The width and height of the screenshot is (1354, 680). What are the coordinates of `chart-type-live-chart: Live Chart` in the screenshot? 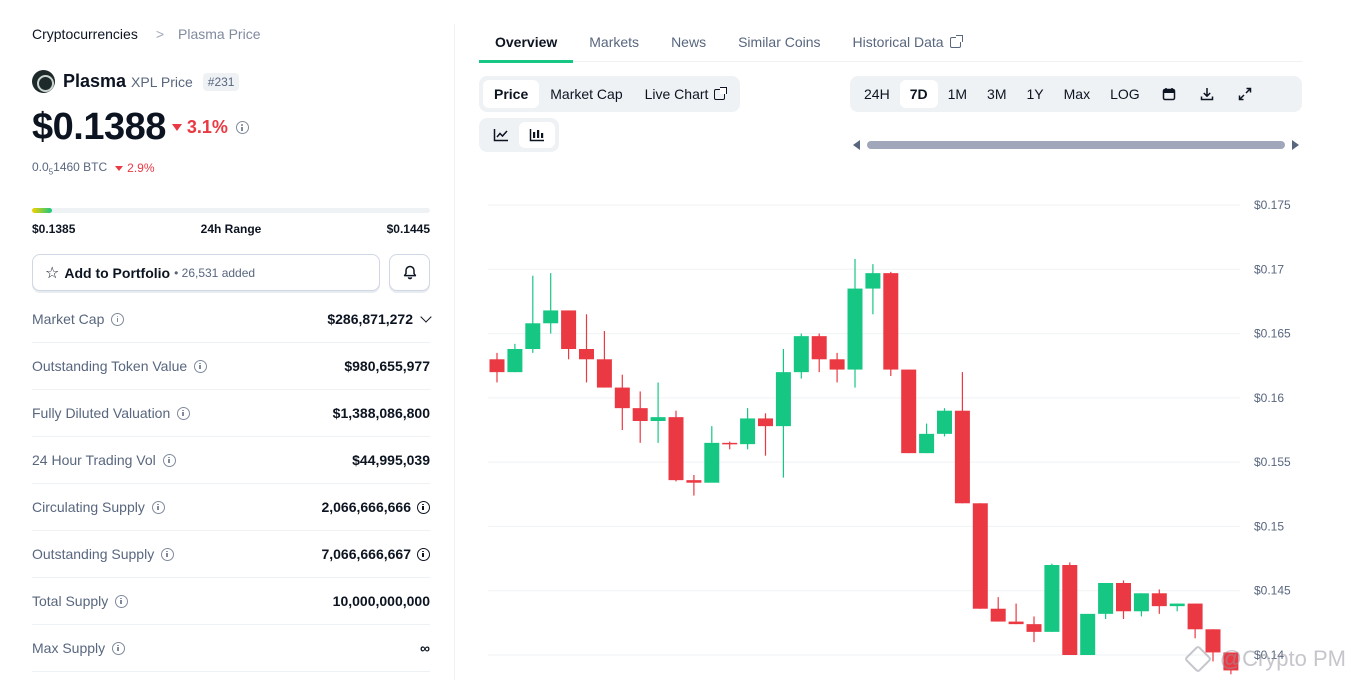 It's located at (685, 94).